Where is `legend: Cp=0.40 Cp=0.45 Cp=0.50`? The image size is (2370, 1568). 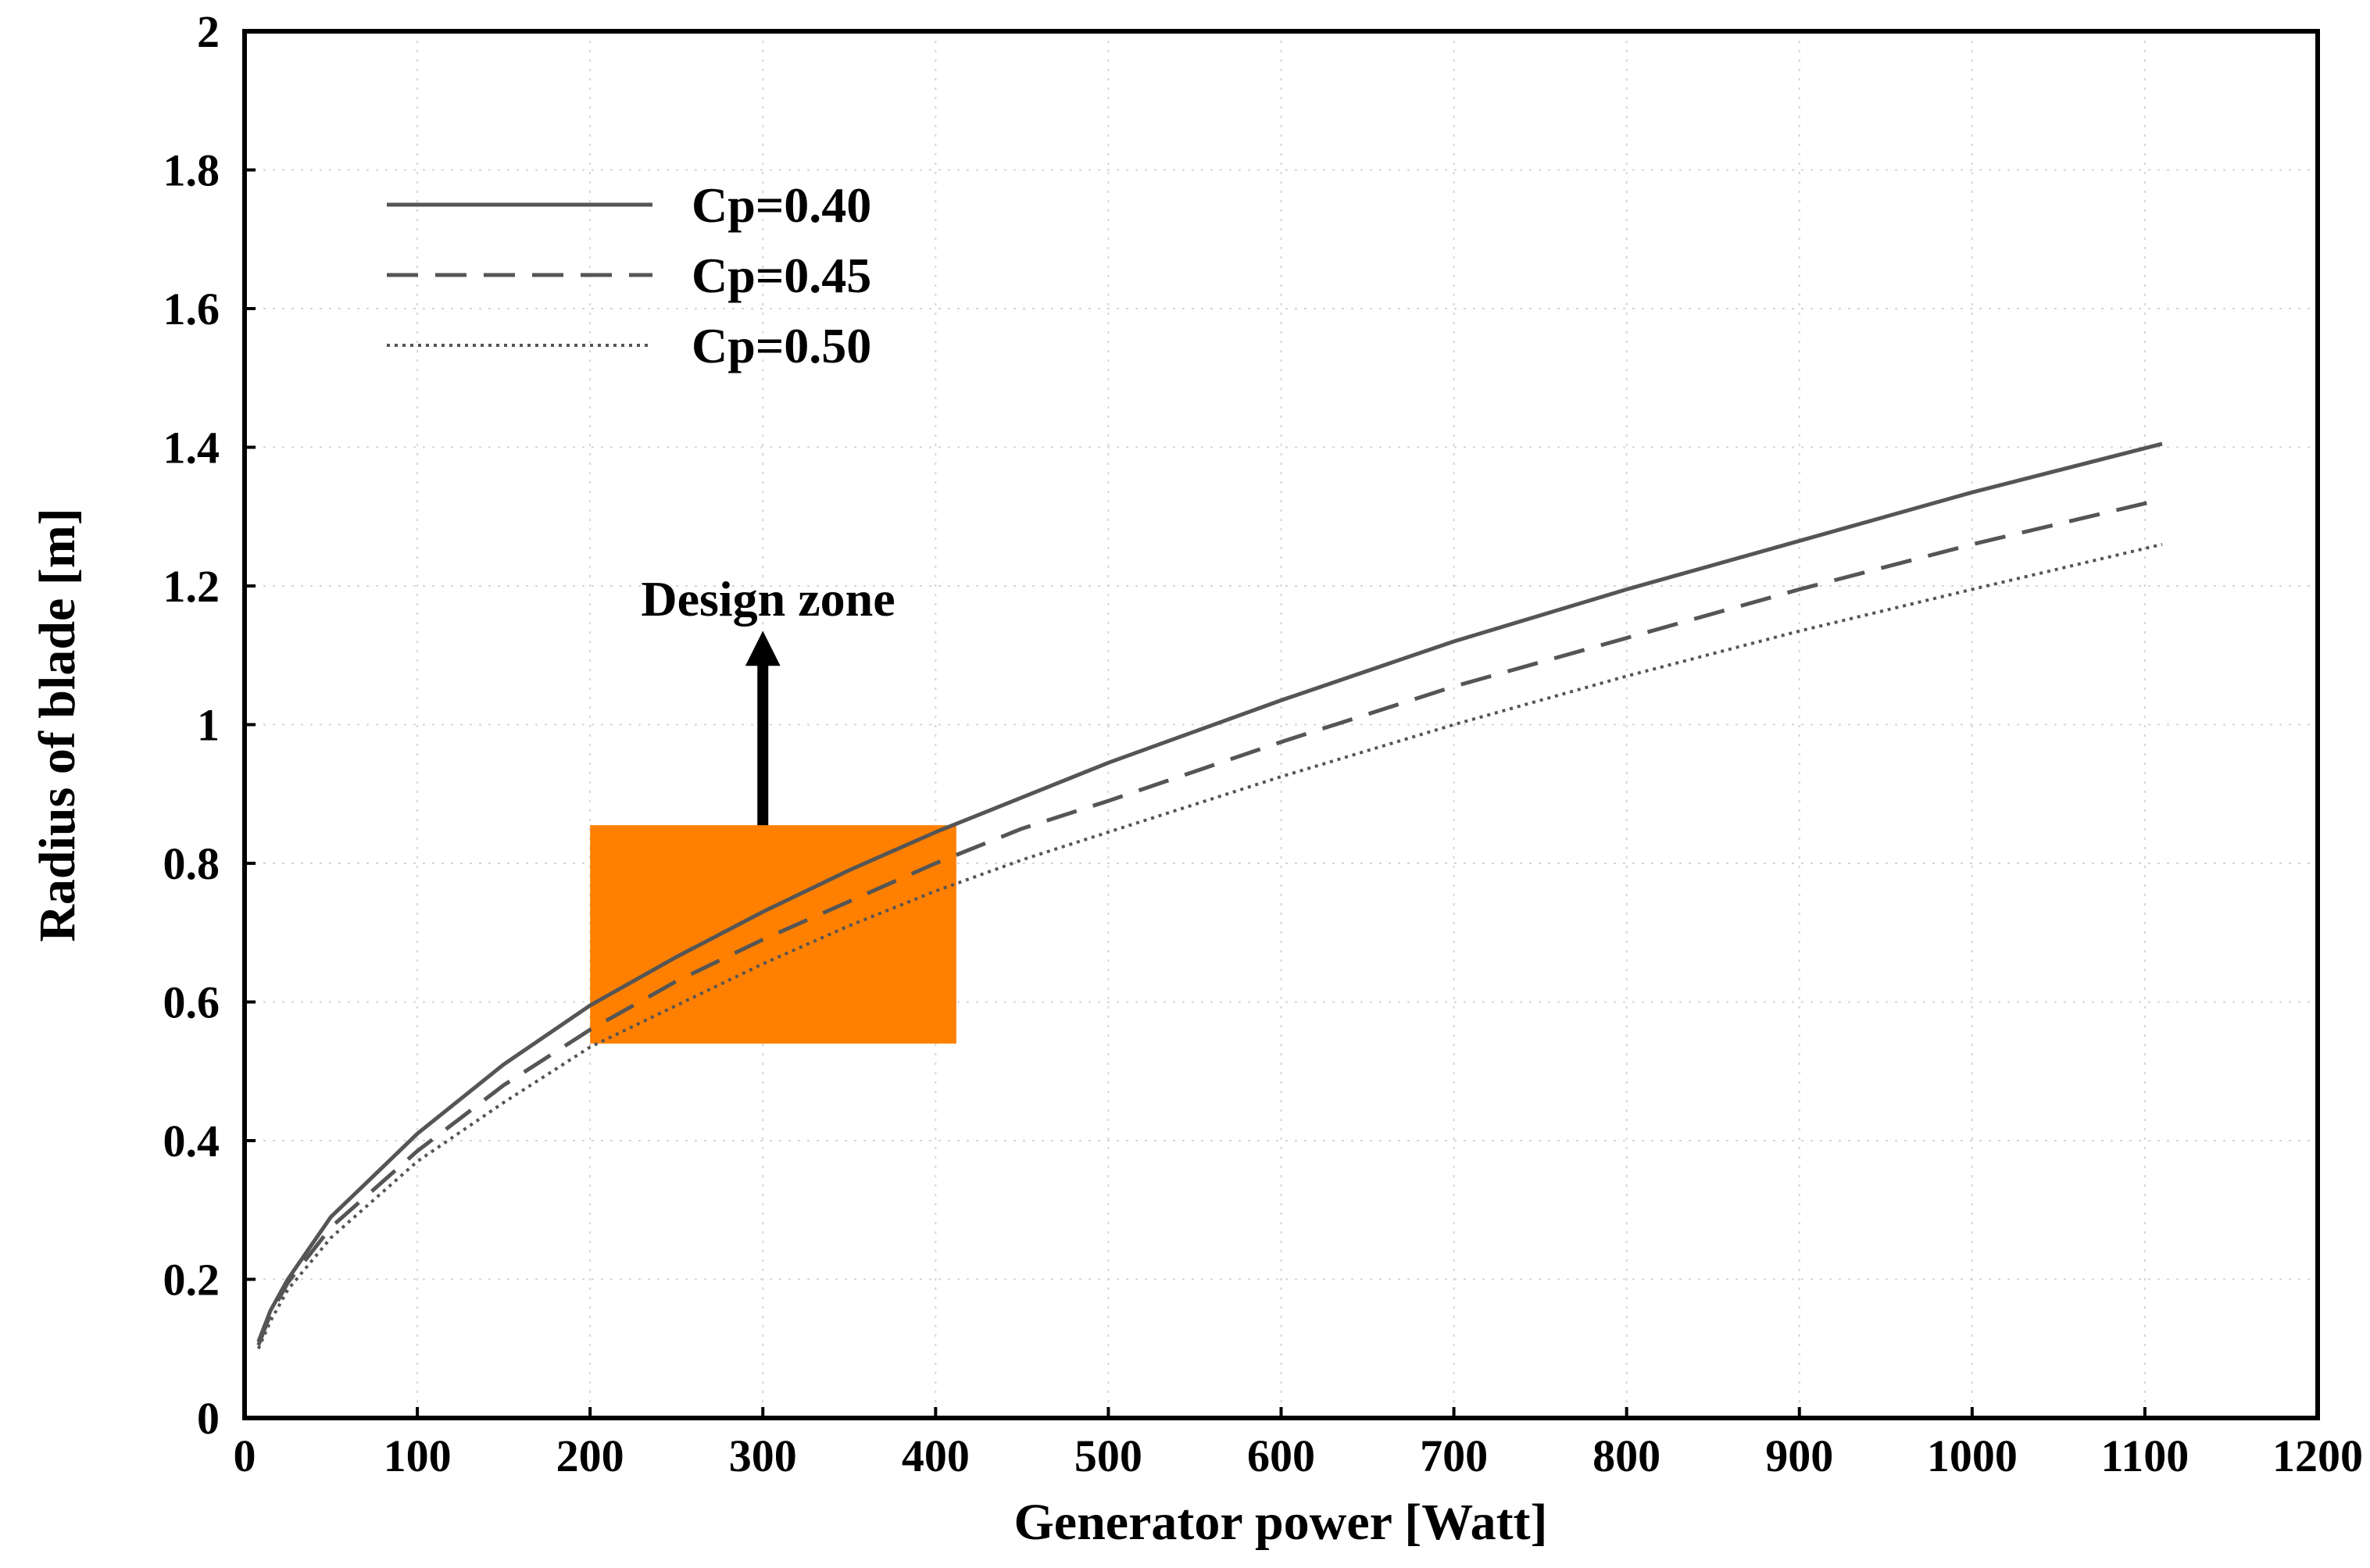
legend: Cp=0.40 Cp=0.45 Cp=0.50 is located at coordinates (629, 275).